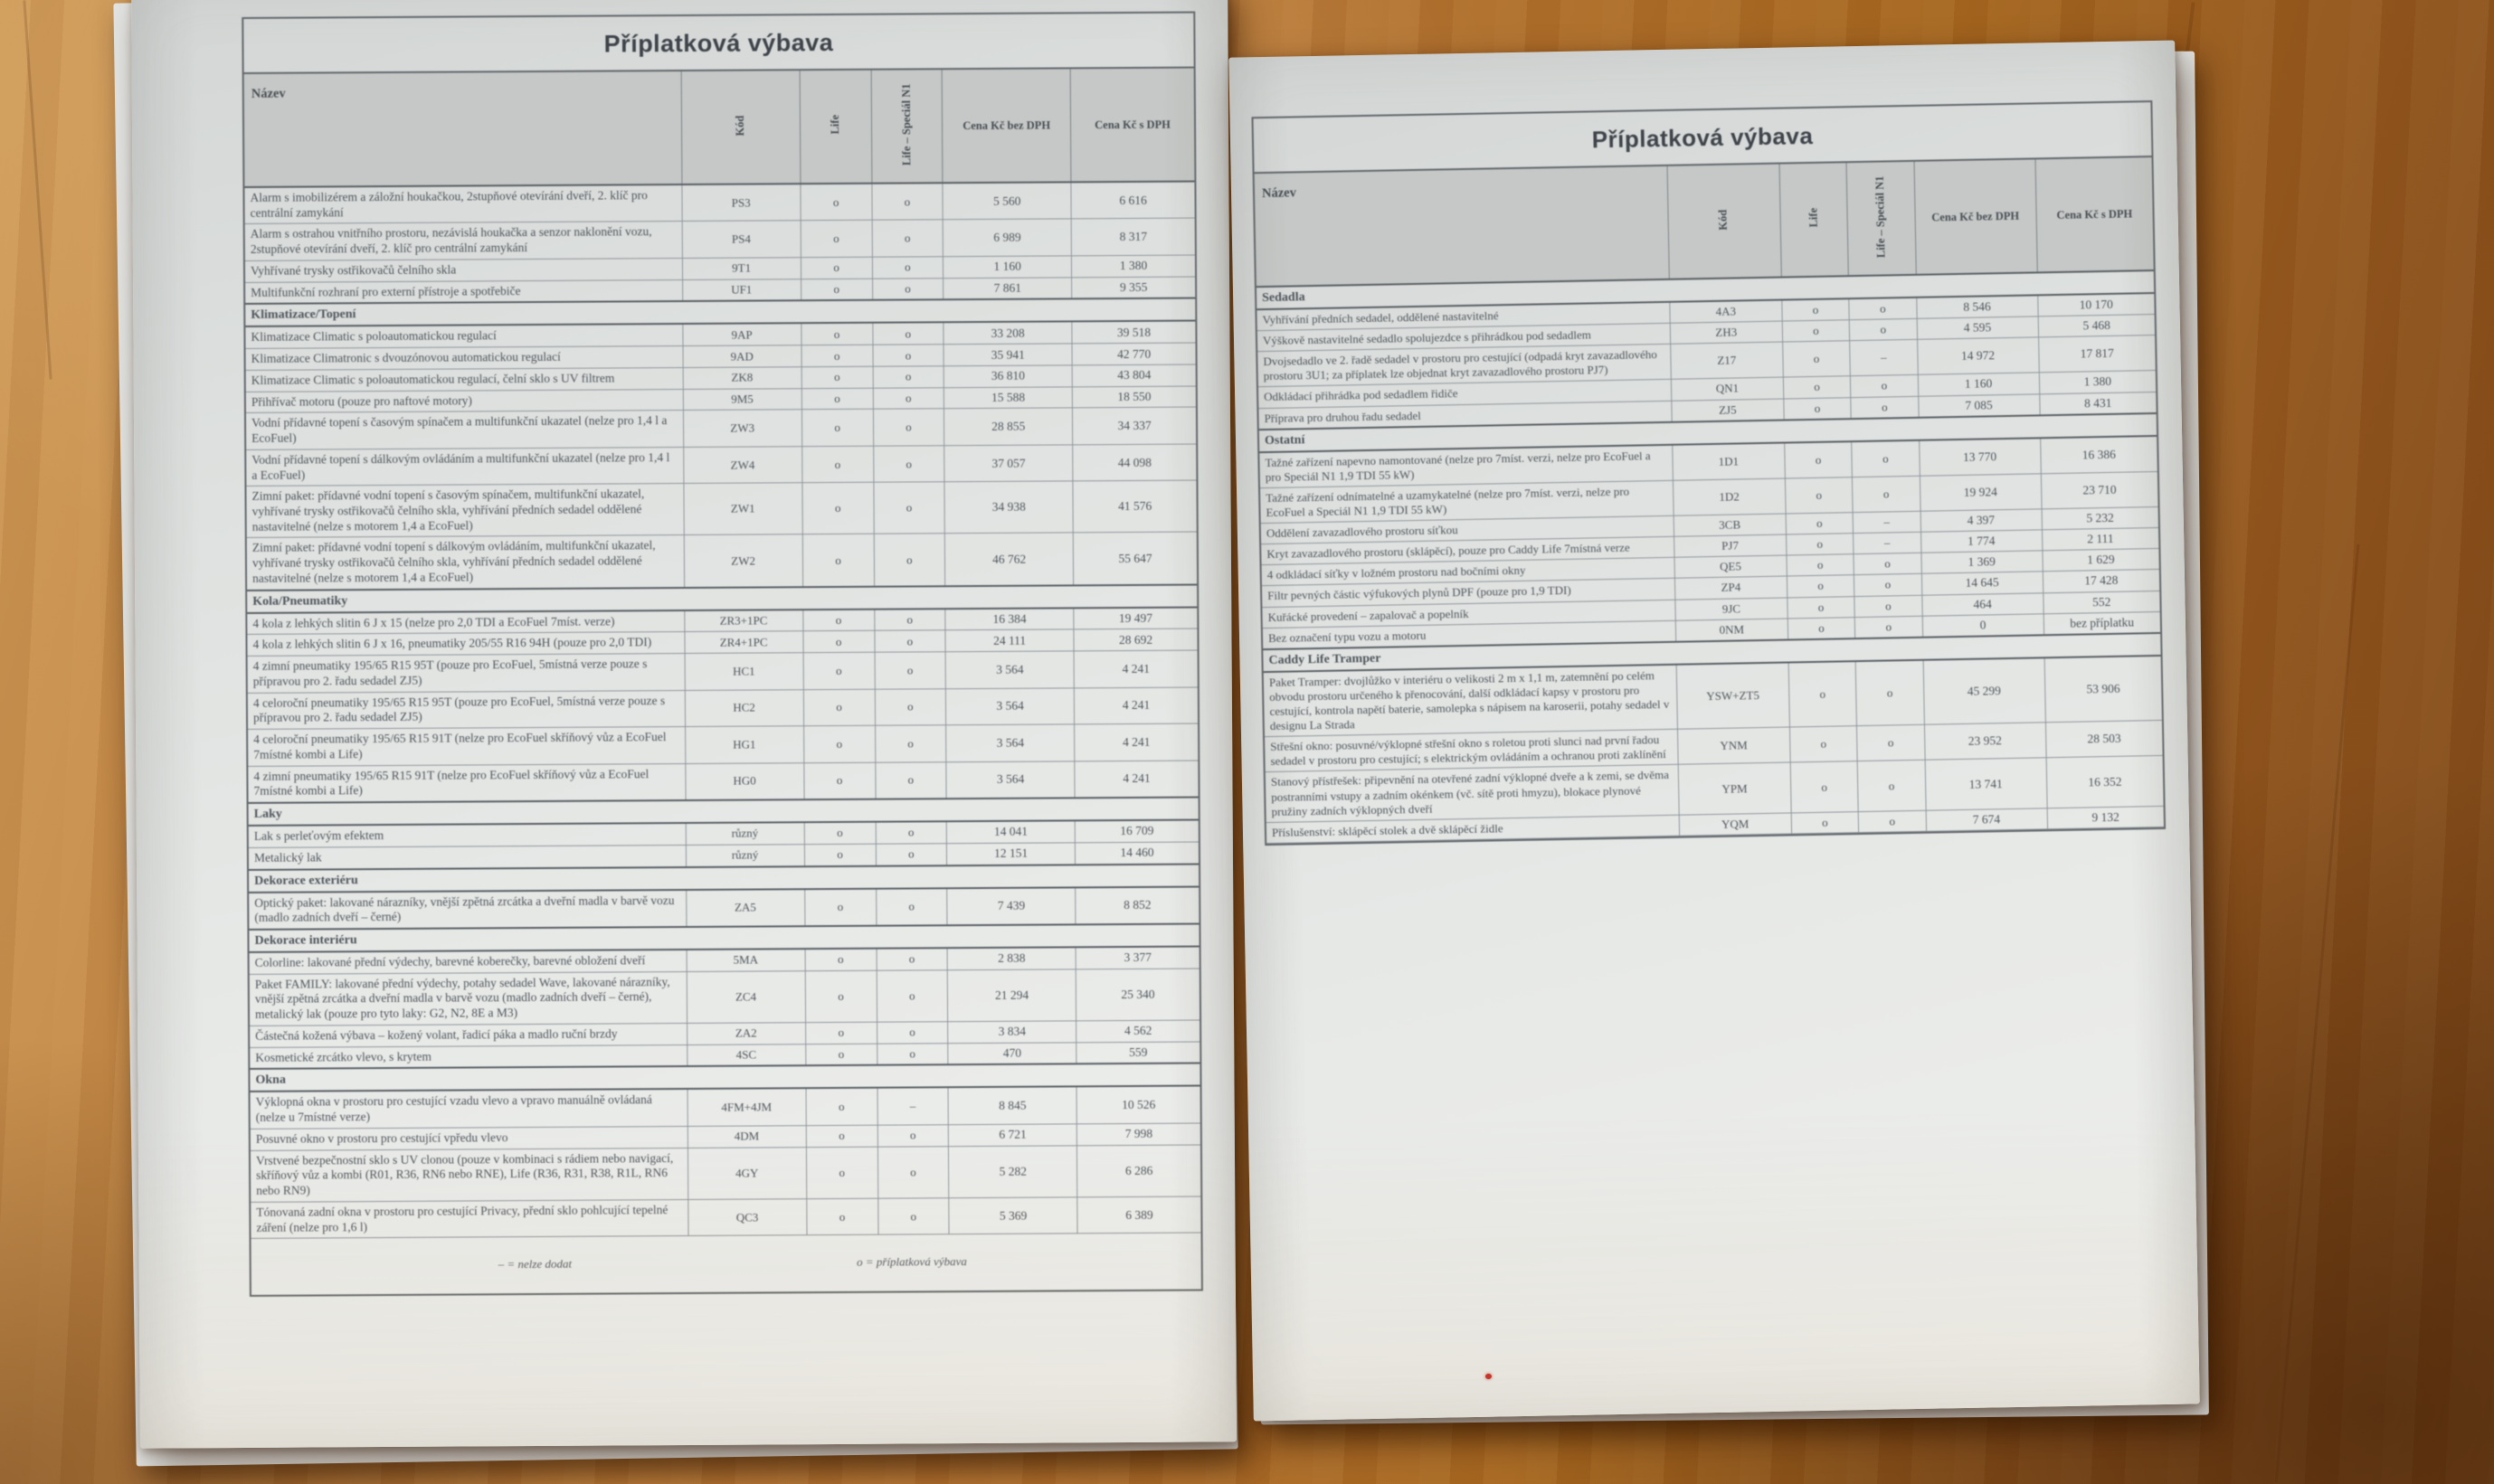 The image size is (2494, 1484). What do you see at coordinates (2102, 623) in the screenshot?
I see `row-price-inc-vat-cell: bez příplatku` at bounding box center [2102, 623].